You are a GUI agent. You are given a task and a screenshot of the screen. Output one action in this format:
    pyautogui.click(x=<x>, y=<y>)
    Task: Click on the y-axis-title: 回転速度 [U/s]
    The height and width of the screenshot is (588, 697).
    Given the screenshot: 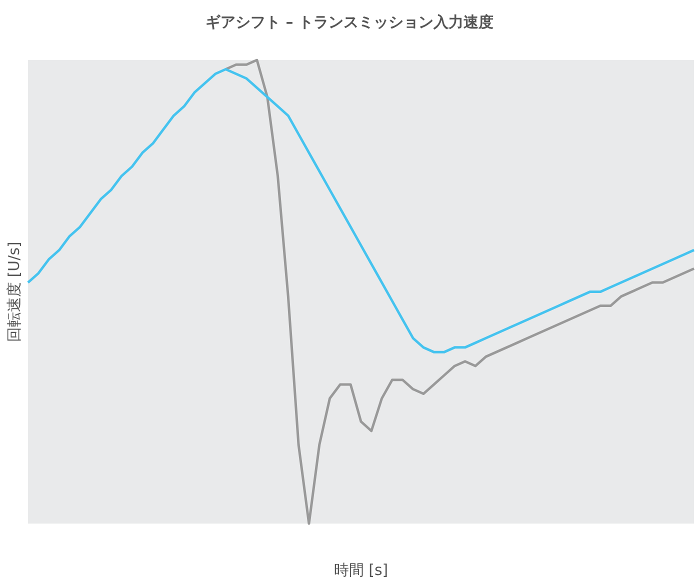 What is the action you would take?
    pyautogui.click(x=13, y=292)
    